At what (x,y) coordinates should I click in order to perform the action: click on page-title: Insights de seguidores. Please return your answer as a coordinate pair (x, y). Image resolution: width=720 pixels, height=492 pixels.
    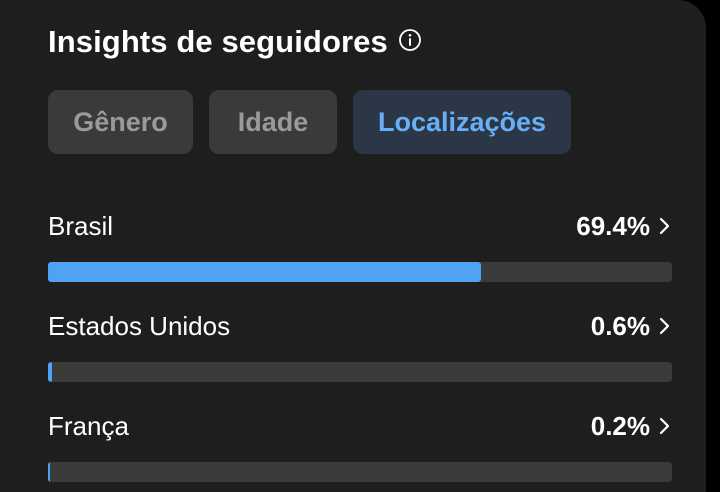
    Looking at the image, I should click on (218, 41).